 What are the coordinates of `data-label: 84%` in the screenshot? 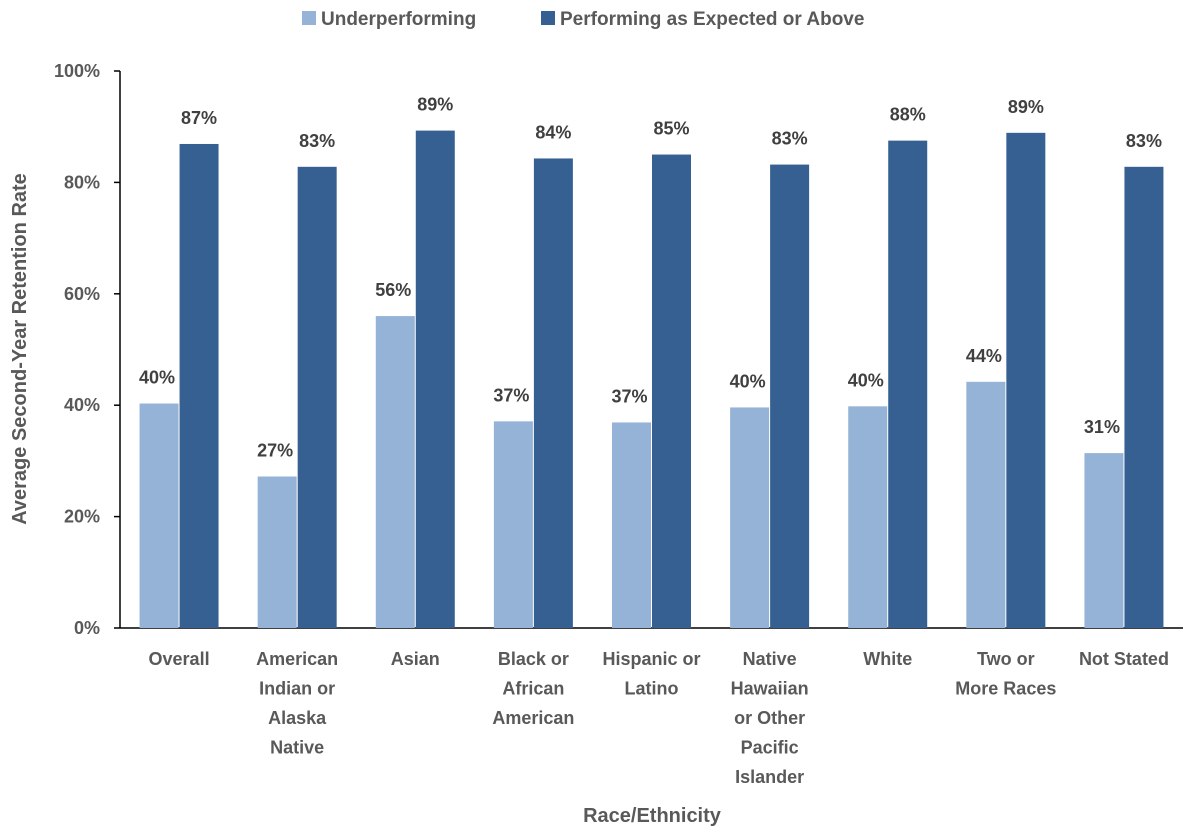 It's located at (553, 132).